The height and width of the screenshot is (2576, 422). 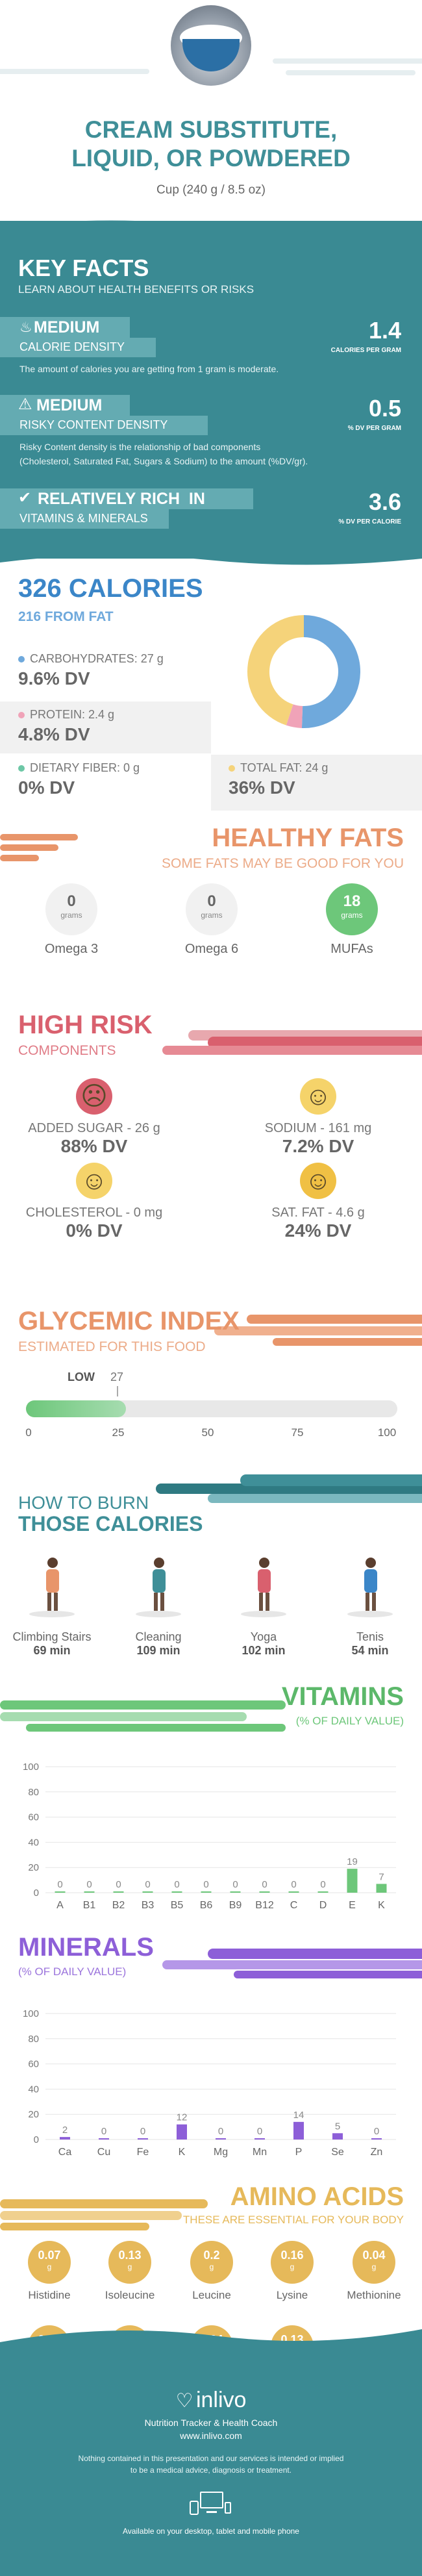 What do you see at coordinates (212, 901) in the screenshot?
I see `fat-value: 0` at bounding box center [212, 901].